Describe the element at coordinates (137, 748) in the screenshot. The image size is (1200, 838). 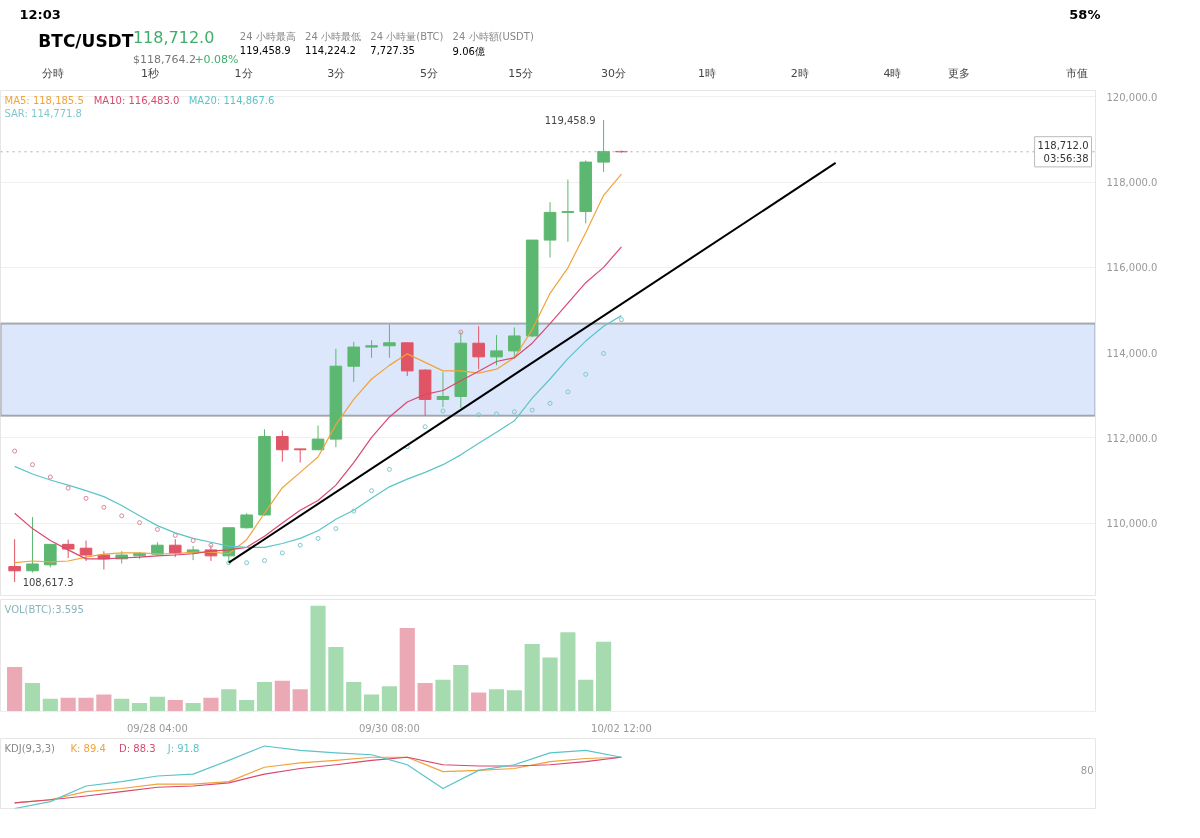
I see `text: D: 88.3` at that location.